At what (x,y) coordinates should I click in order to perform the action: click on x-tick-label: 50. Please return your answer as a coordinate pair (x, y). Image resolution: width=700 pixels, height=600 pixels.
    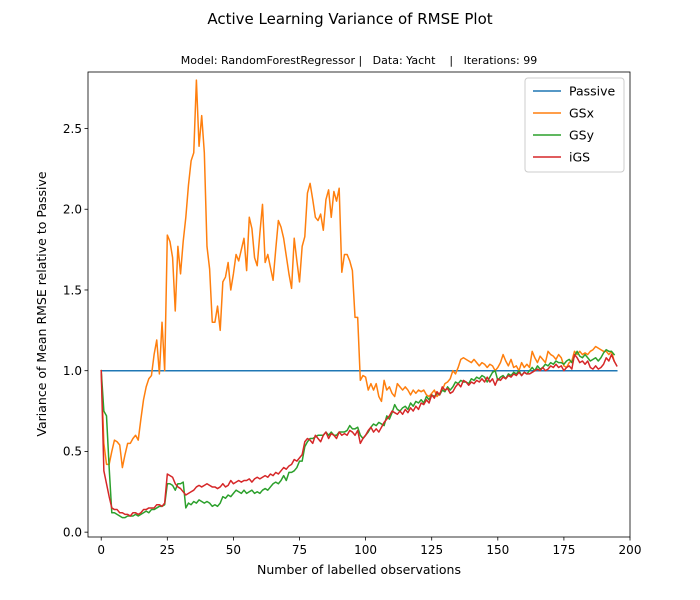
    Looking at the image, I should click on (233, 550).